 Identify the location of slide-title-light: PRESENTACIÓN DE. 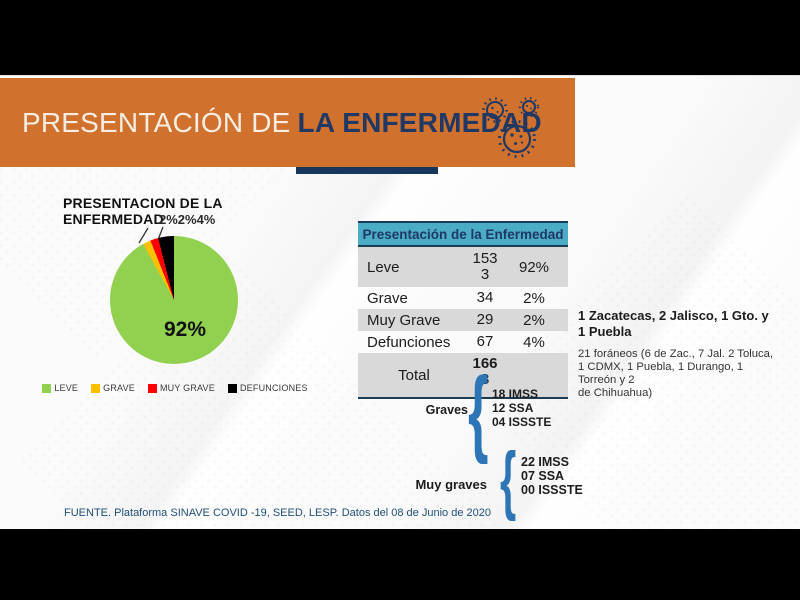
(156, 122).